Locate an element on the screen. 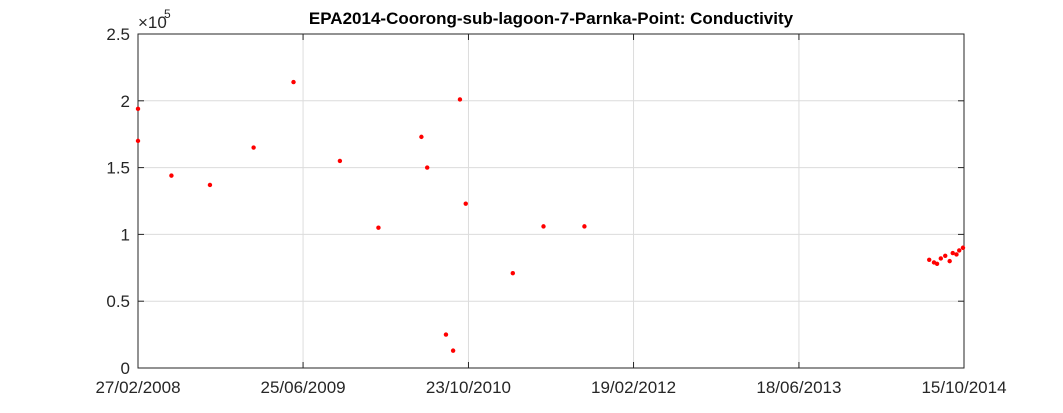 The height and width of the screenshot is (413, 1063). y-tick-label: 1.5 is located at coordinates (118, 168).